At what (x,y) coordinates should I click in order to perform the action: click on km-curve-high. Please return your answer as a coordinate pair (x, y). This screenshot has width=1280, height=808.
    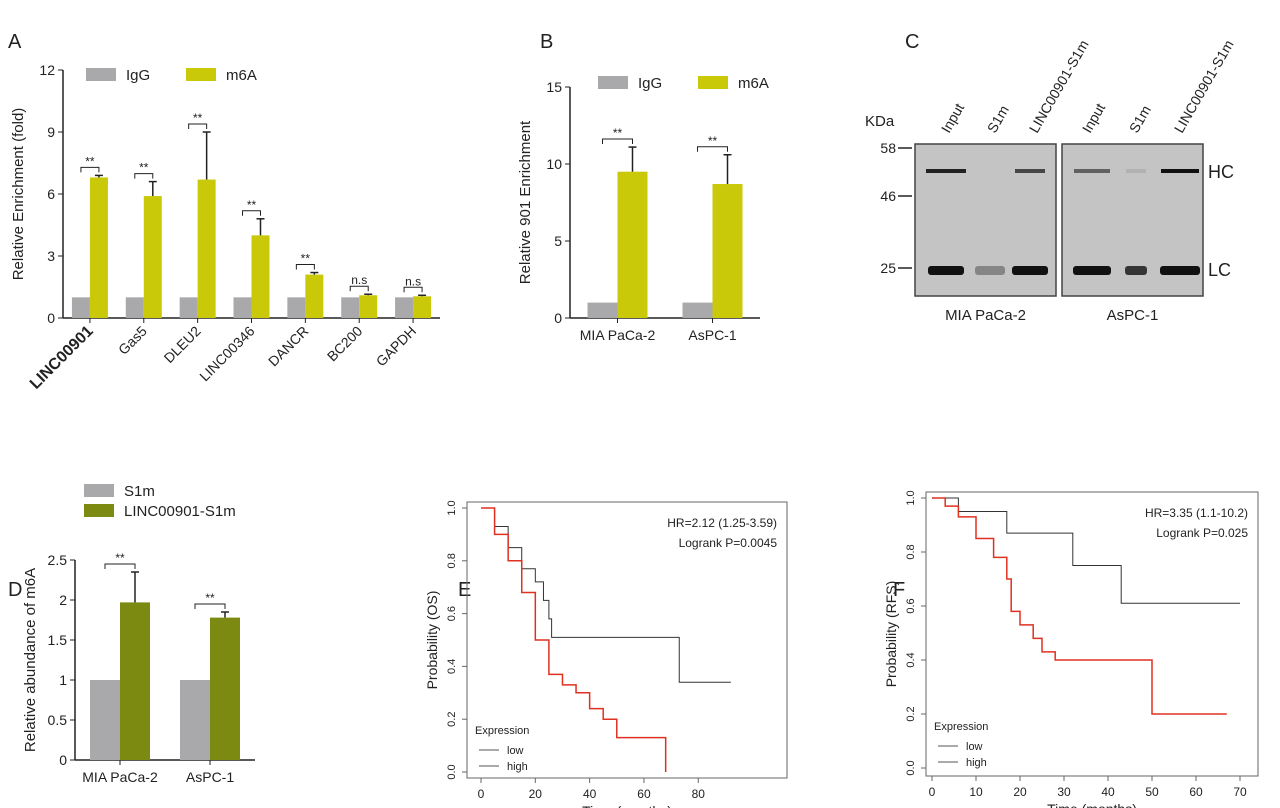
    Looking at the image, I should click on (574, 639).